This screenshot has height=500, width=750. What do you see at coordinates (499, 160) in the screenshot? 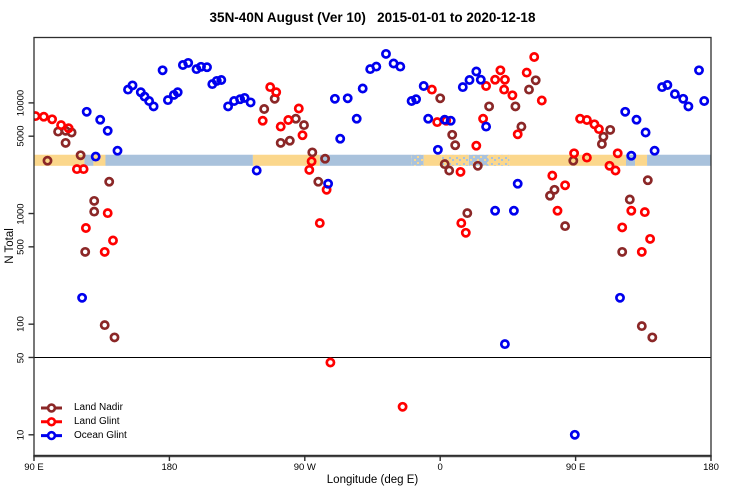
I see `surface-band-segment-mixed_land` at bounding box center [499, 160].